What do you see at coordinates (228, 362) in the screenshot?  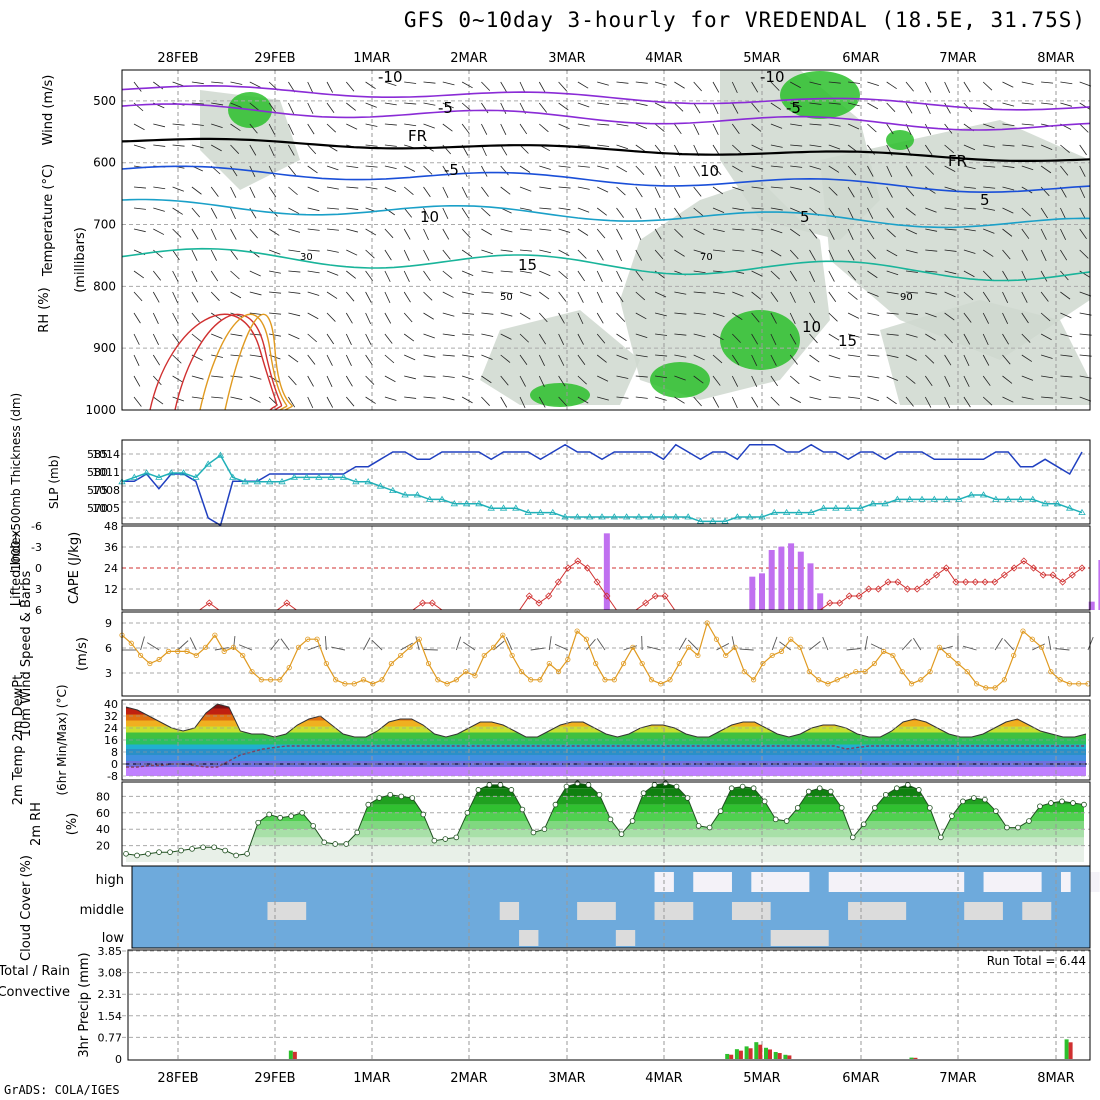 I see `warm-contour` at bounding box center [228, 362].